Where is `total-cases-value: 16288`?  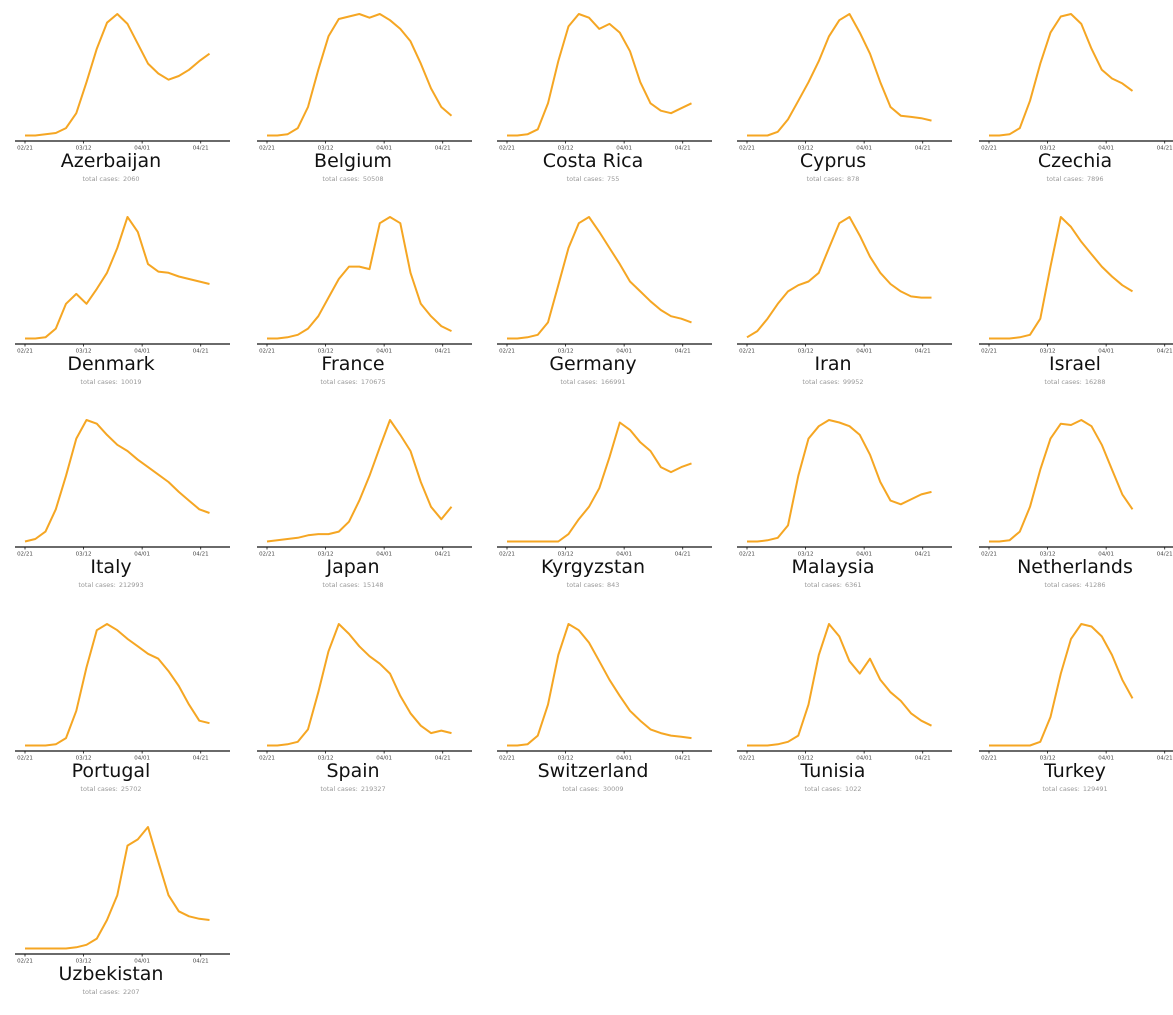 total-cases-value: 16288 is located at coordinates (1095, 382).